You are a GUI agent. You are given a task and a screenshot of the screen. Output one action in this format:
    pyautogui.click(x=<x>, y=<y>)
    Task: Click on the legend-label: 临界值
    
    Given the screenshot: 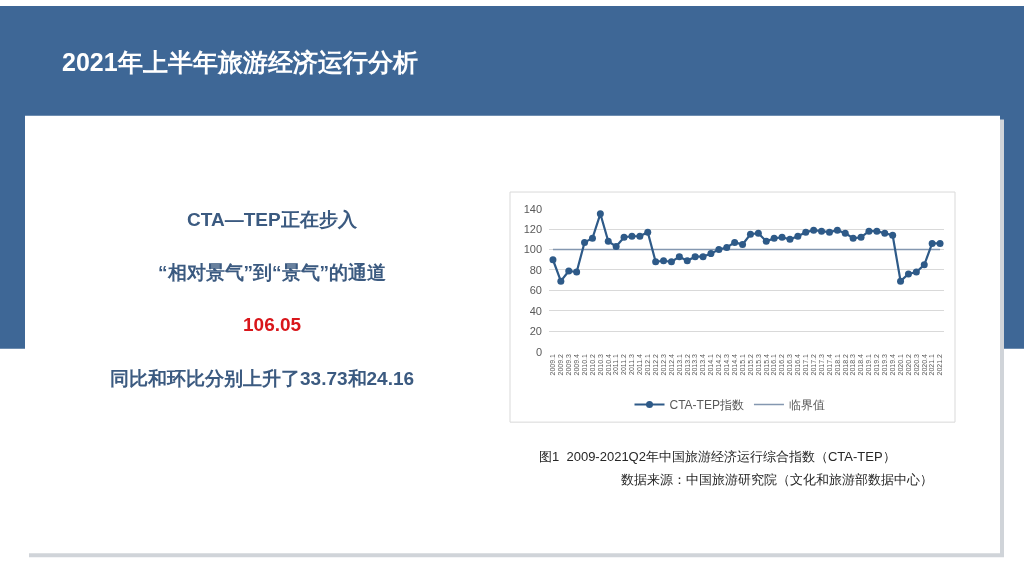 What is the action you would take?
    pyautogui.click(x=806, y=405)
    